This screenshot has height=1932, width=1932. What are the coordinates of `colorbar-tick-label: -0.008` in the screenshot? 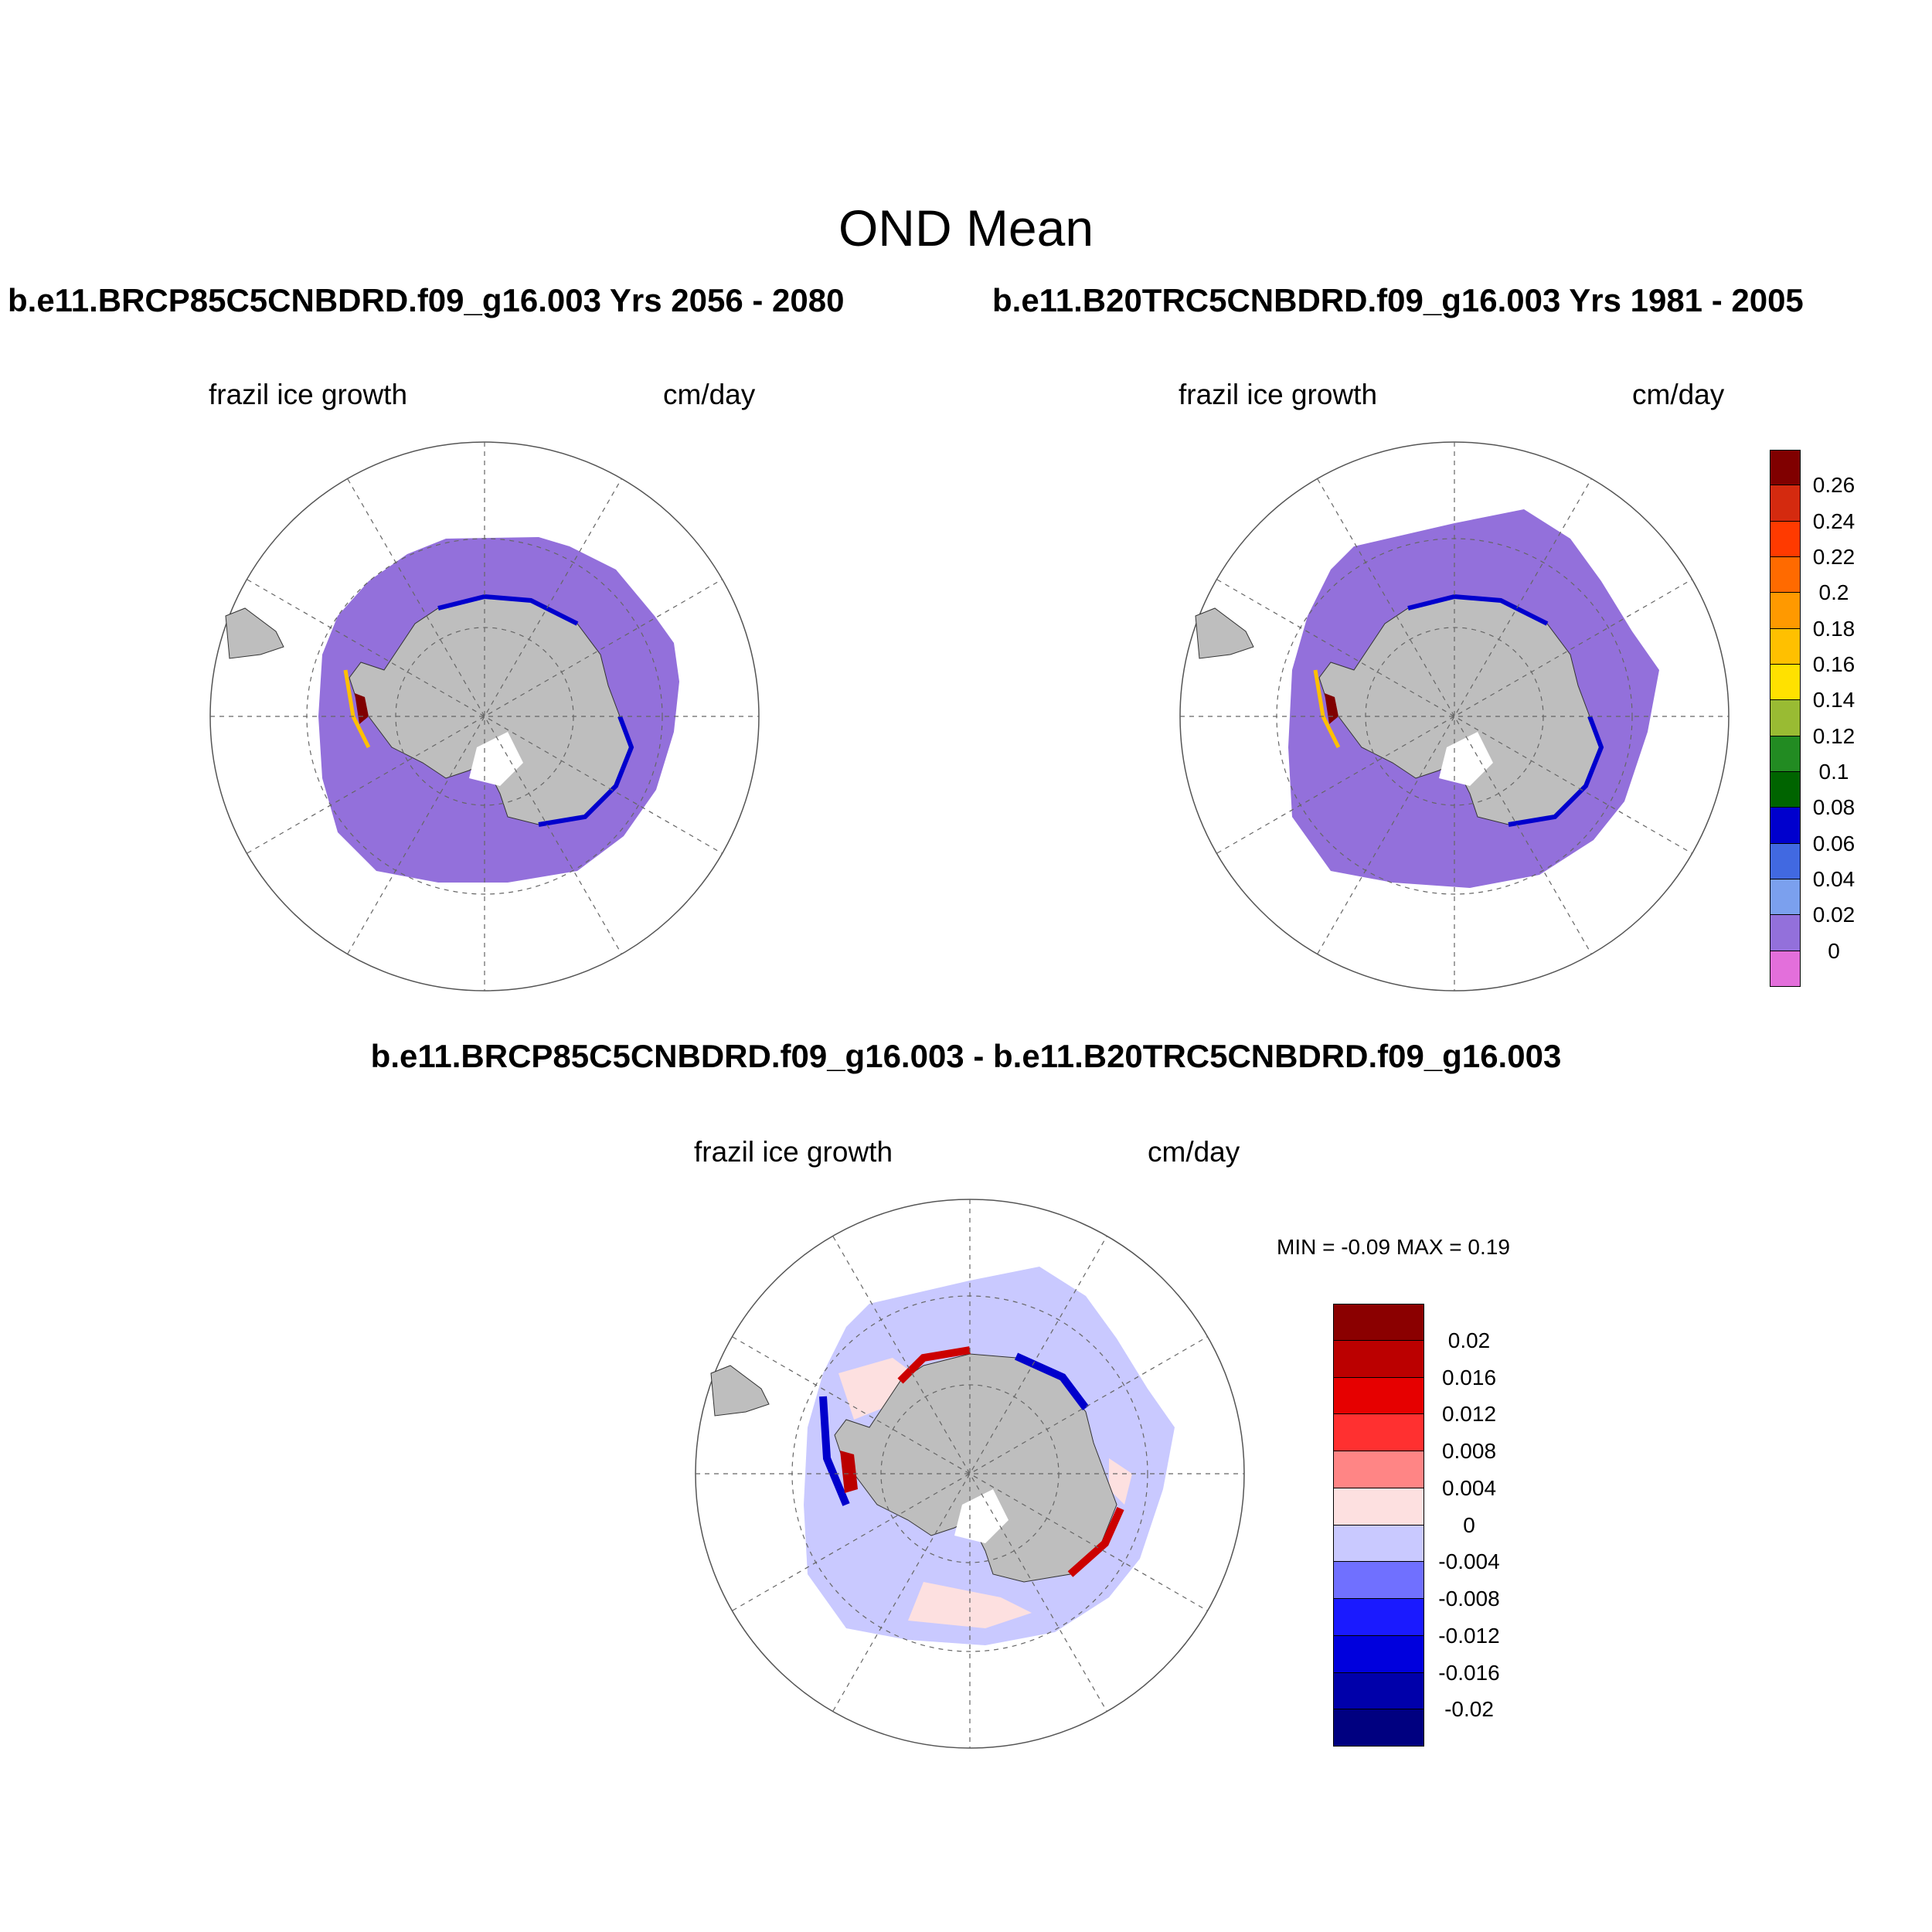 It's located at (1469, 1599).